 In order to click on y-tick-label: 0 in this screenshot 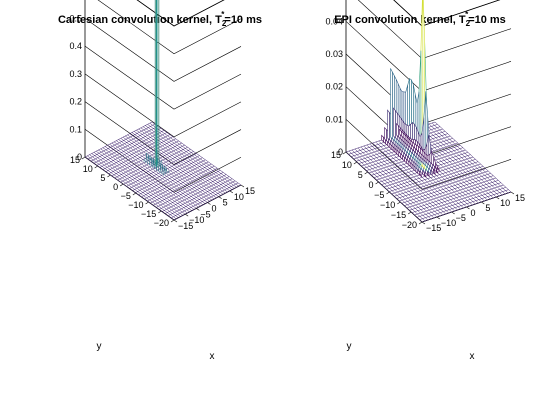, I will do `click(115, 187)`.